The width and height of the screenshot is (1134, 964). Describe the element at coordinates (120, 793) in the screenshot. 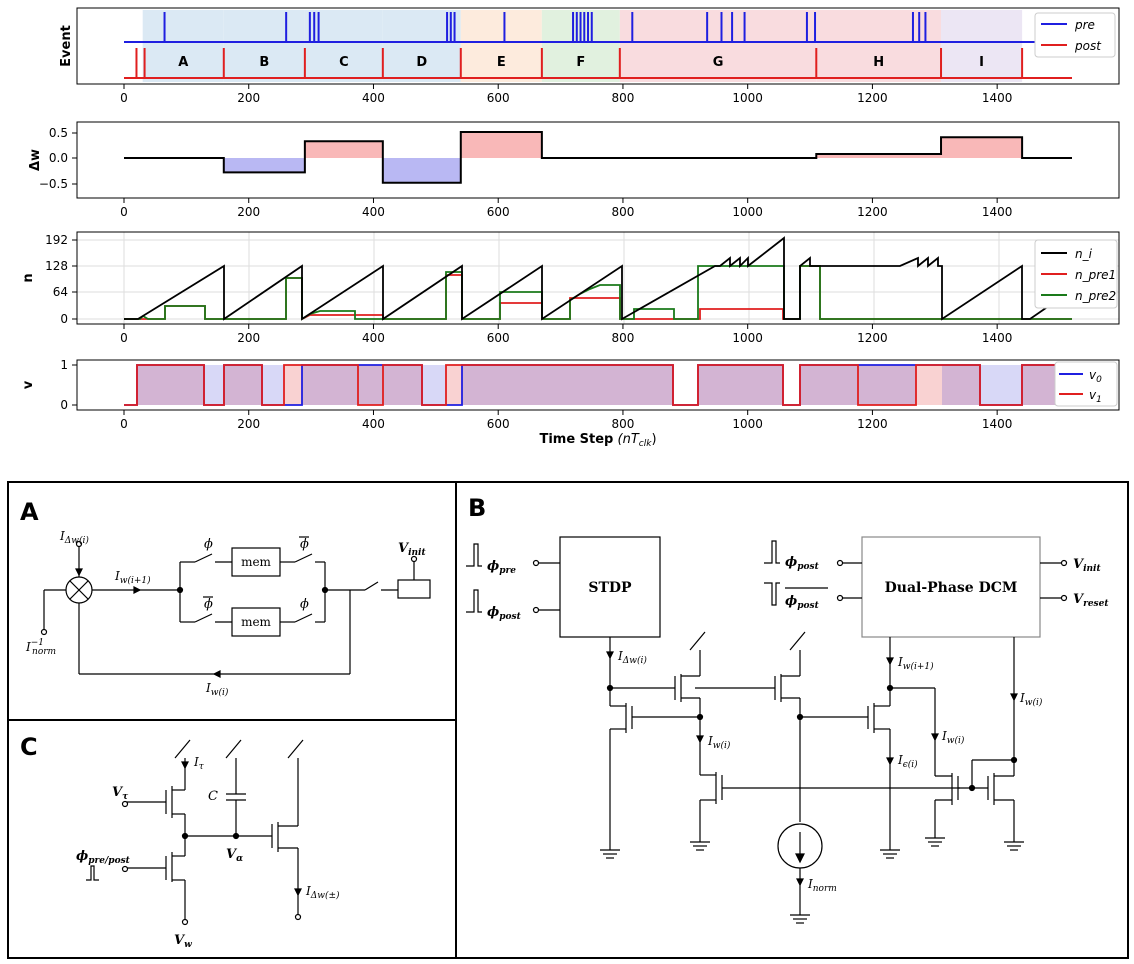

I see `panel-c-v-tau: Vτ` at that location.